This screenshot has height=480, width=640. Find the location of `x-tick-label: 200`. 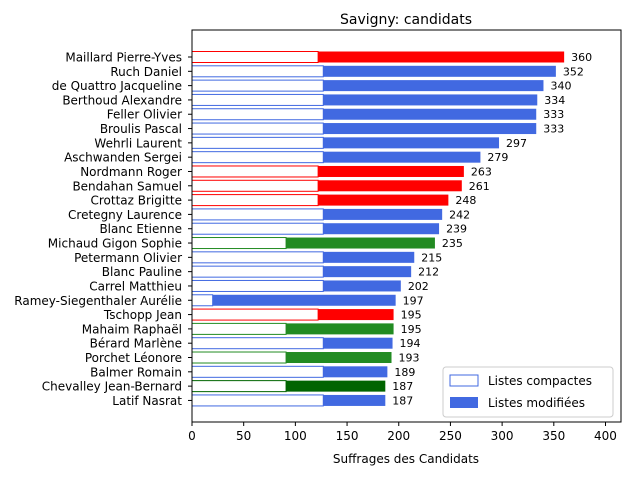

x-tick-label: 200 is located at coordinates (398, 436).